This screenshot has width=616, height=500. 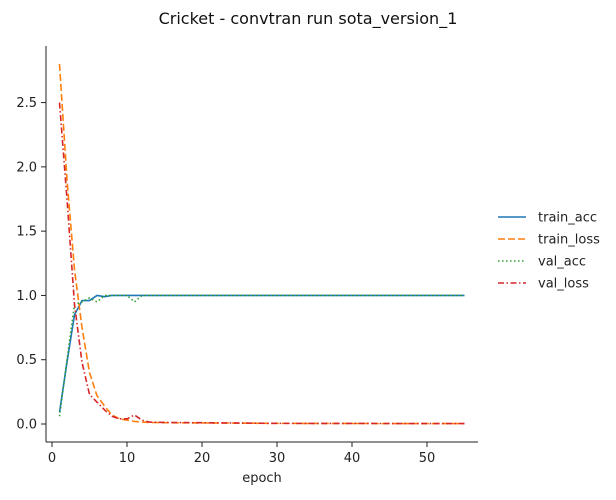 I want to click on x-tick-label: 10, so click(x=127, y=458).